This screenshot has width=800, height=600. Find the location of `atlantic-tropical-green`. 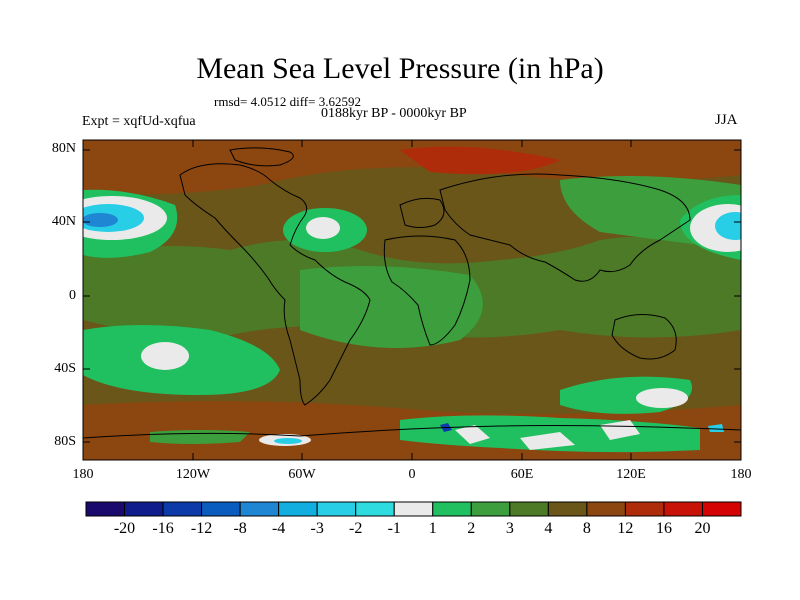

atlantic-tropical-green is located at coordinates (391, 307).